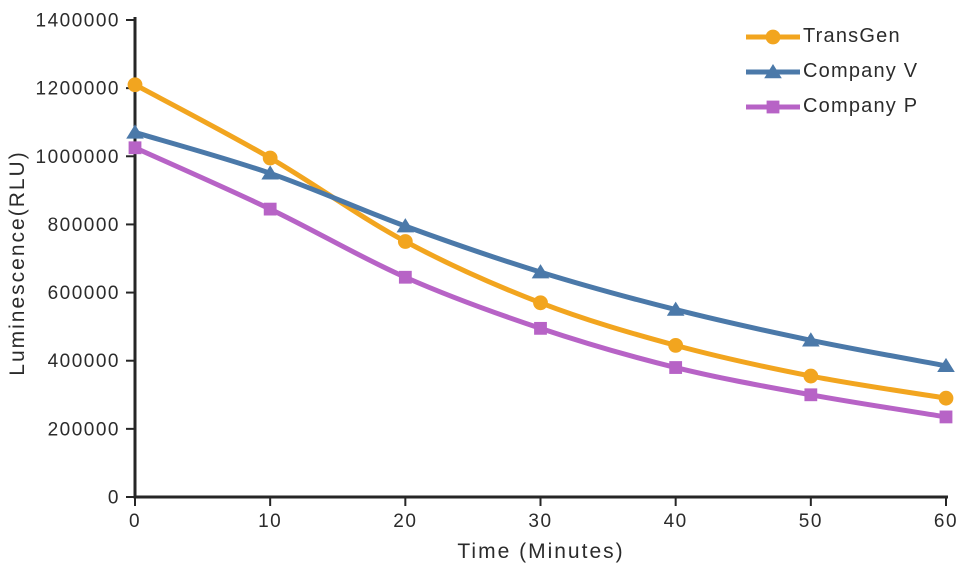  I want to click on y-tick-label: 600000, so click(84, 293).